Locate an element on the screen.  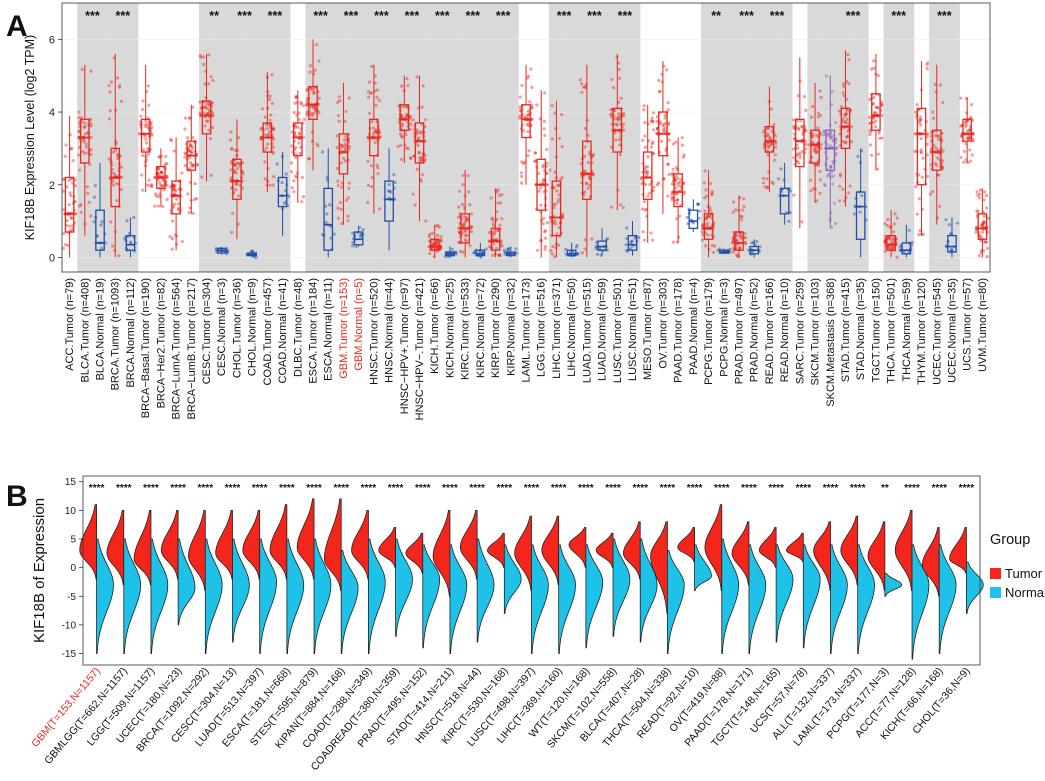
violin-tumor-half is located at coordinates (876, 556).